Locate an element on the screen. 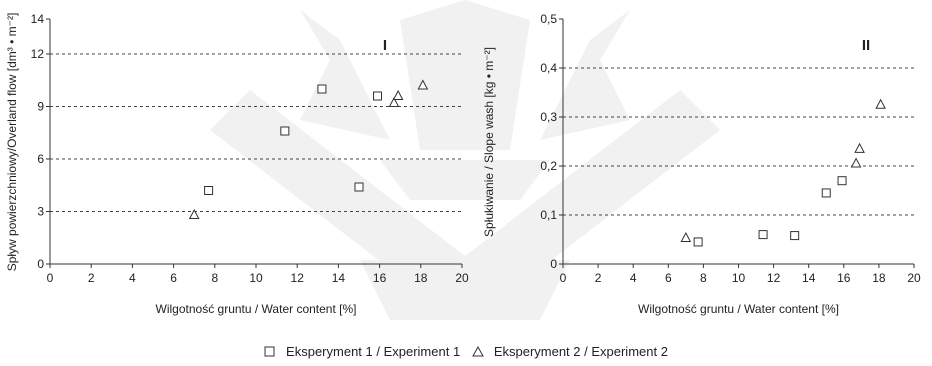  y-tick-label: 6 is located at coordinates (40, 159).